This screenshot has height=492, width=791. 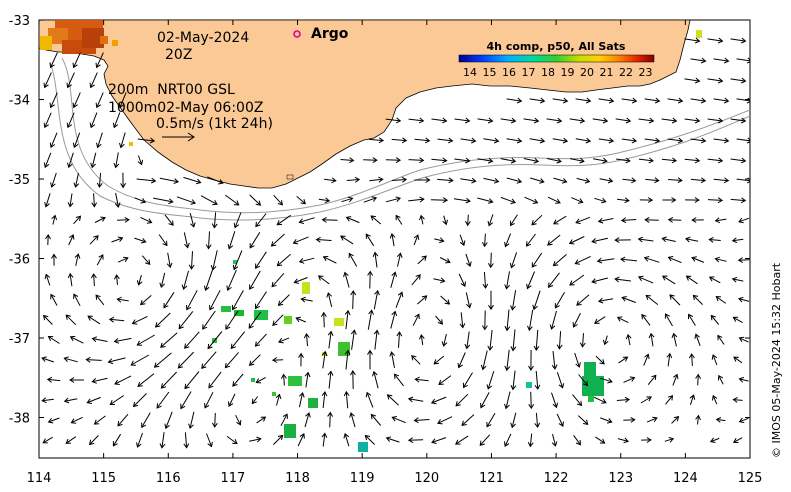 What do you see at coordinates (568, 72) in the screenshot?
I see `colorbar-tick-label: 19` at bounding box center [568, 72].